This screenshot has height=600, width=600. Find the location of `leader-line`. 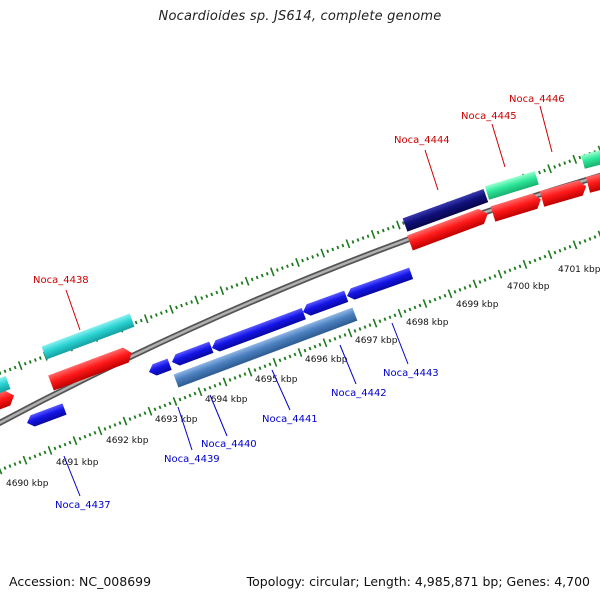

leader-line is located at coordinates (431, 170).